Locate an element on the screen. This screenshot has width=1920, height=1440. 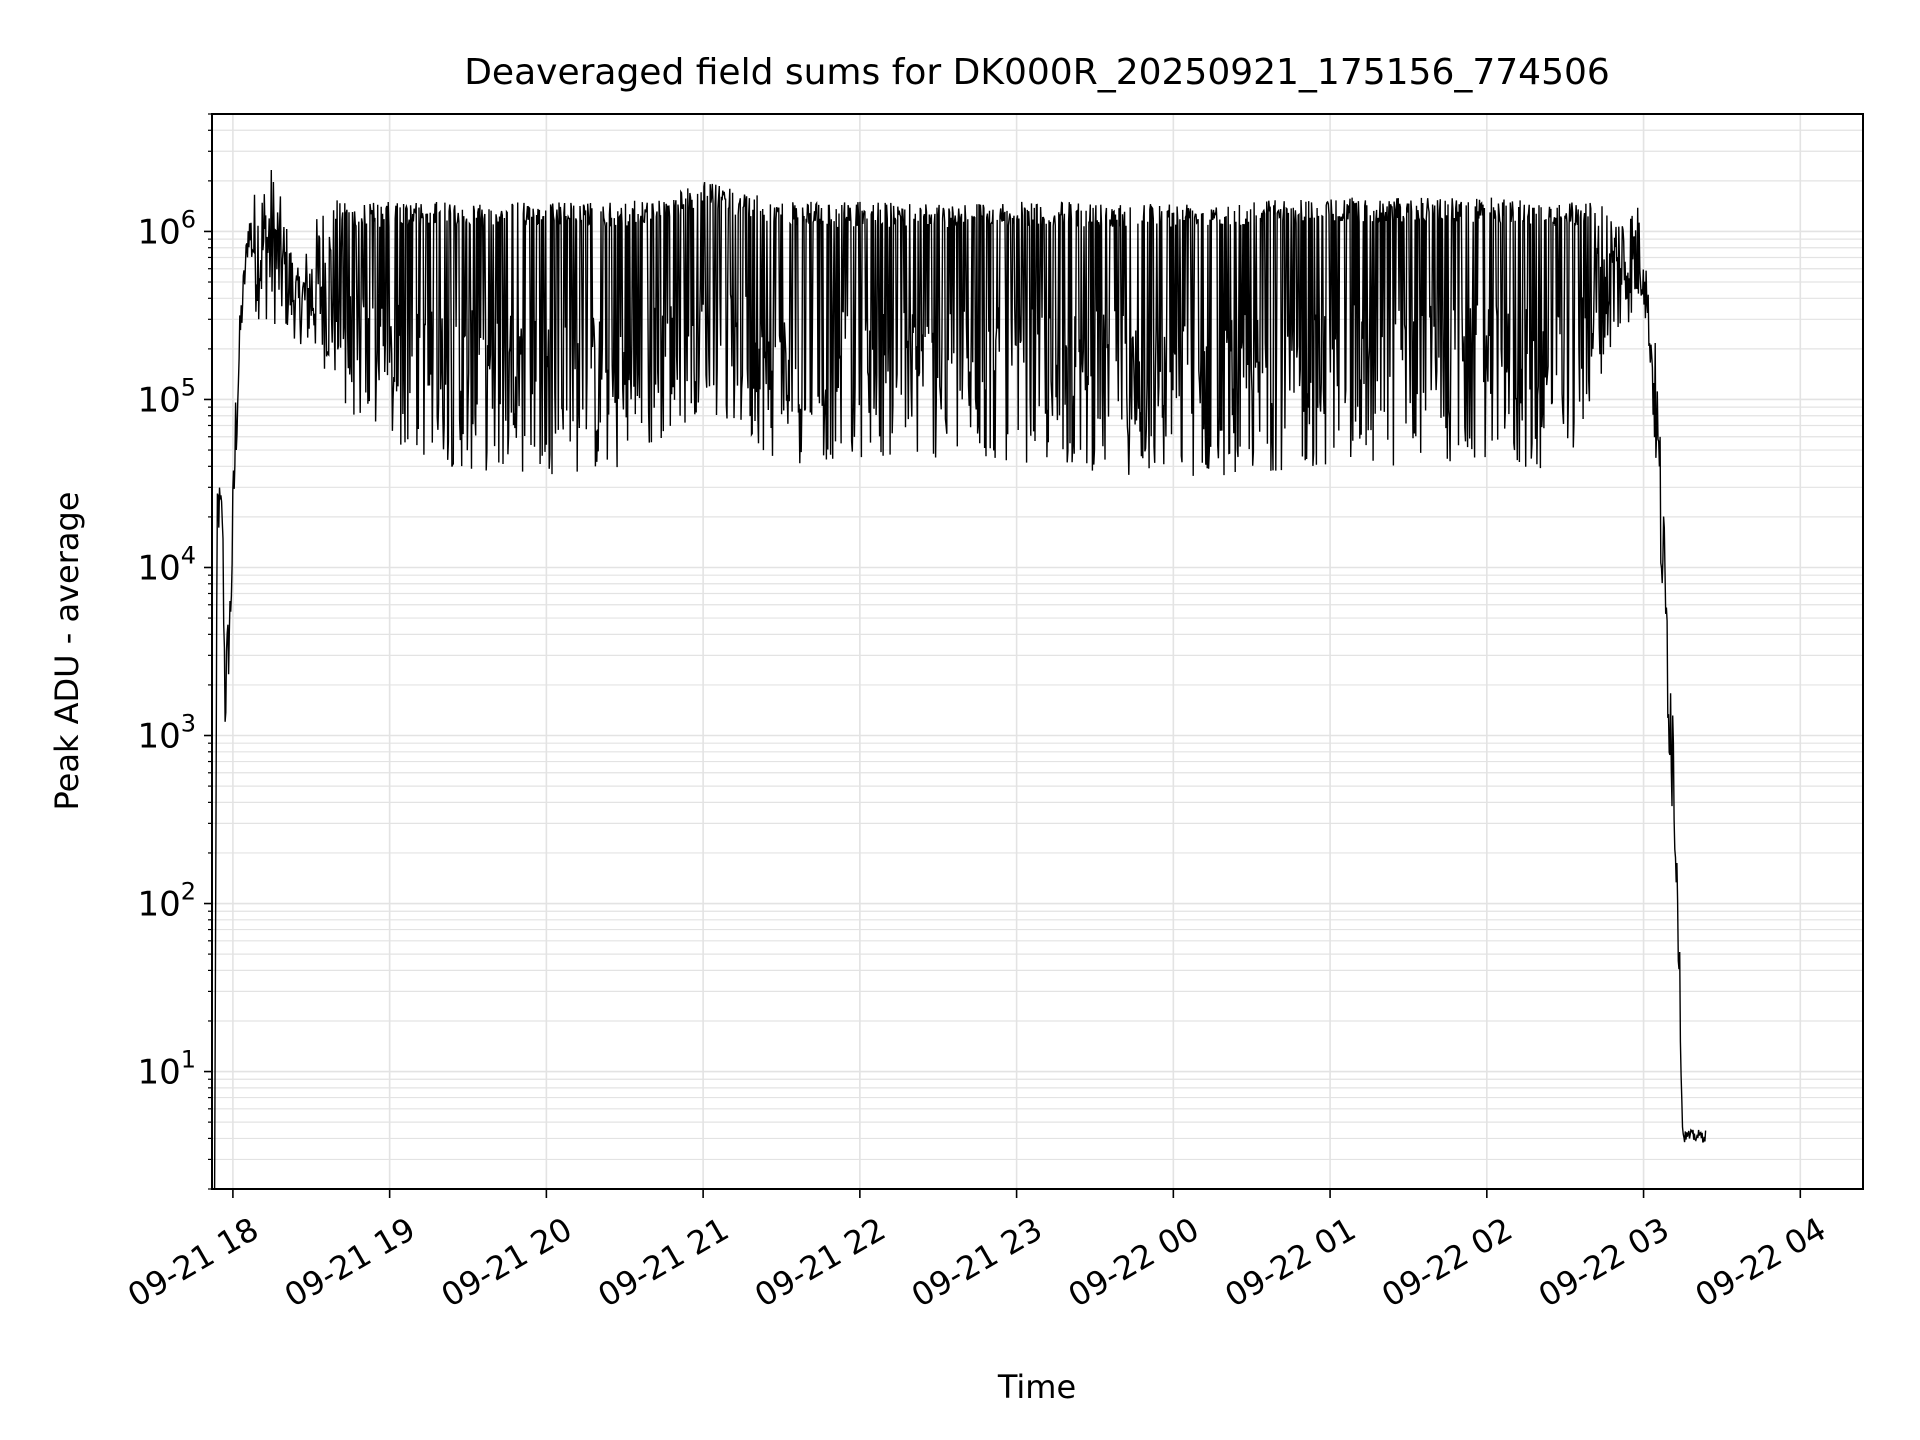
y-axis-label: Peak ADU - average is located at coordinates (67, 651).